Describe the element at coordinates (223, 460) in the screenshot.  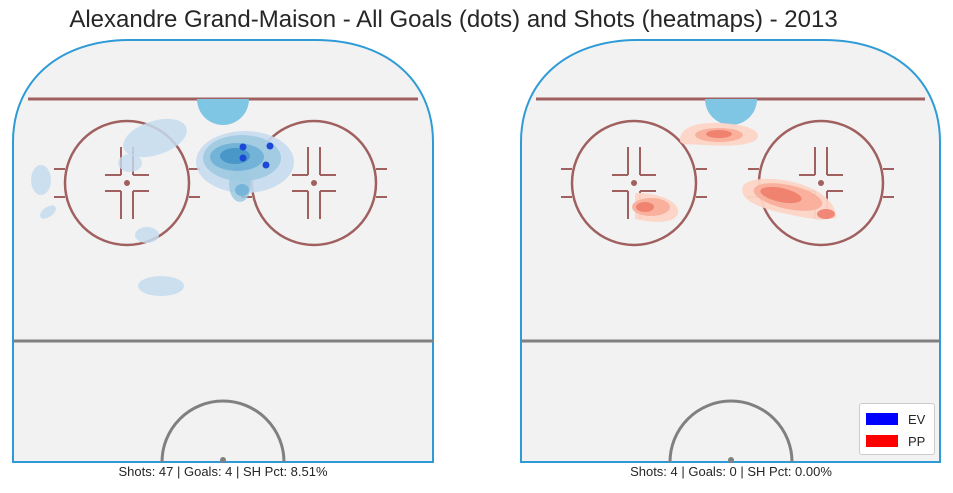
I see `rink-ev-center-dot` at that location.